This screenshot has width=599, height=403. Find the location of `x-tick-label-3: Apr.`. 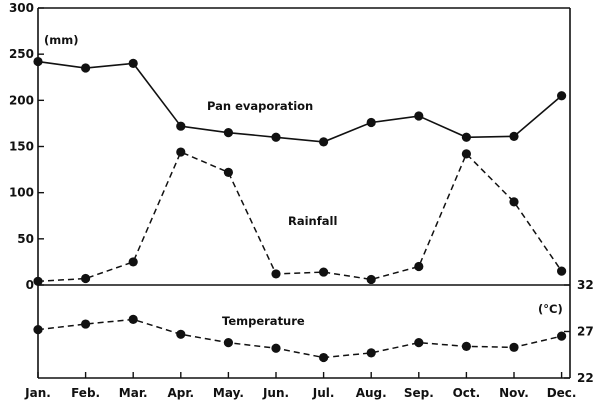

x-tick-label-3: Apr. is located at coordinates (180, 393).